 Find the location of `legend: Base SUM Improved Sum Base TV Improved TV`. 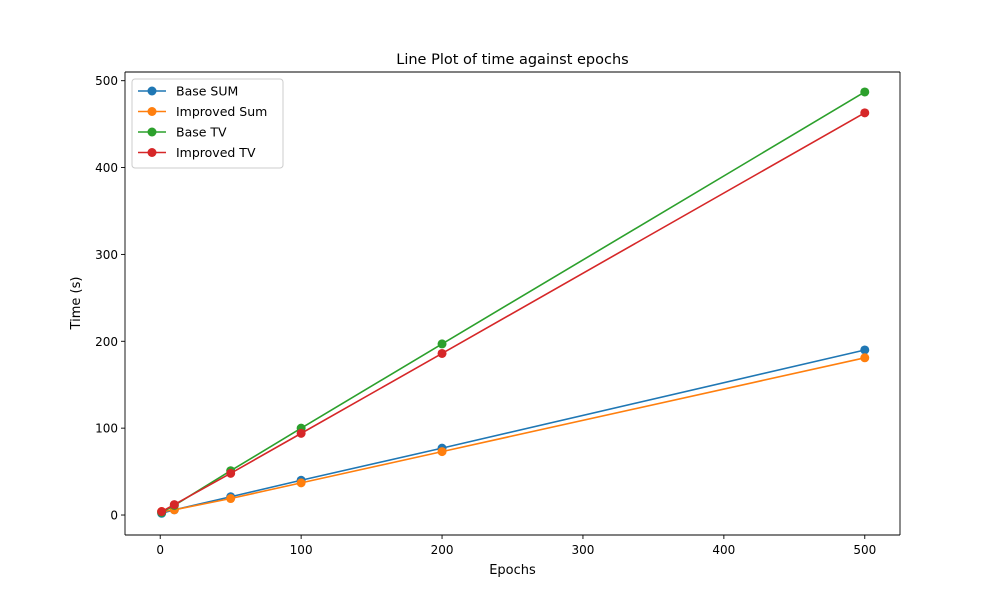

legend: Base SUM Improved Sum Base TV Improved TV is located at coordinates (207, 123).